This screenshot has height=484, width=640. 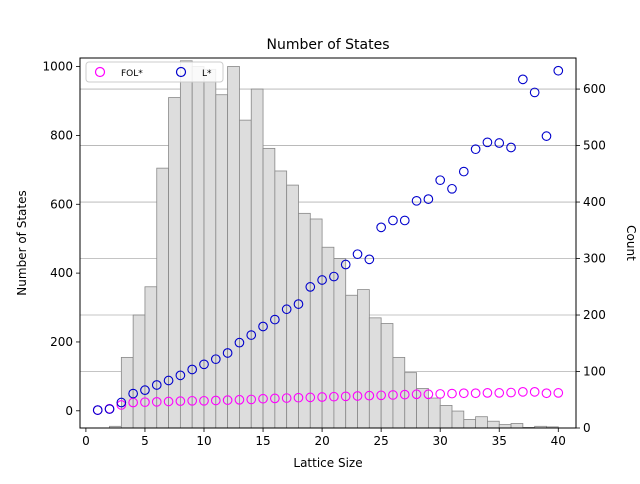 What do you see at coordinates (145, 441) in the screenshot?
I see `x-tick-label: 5` at bounding box center [145, 441].